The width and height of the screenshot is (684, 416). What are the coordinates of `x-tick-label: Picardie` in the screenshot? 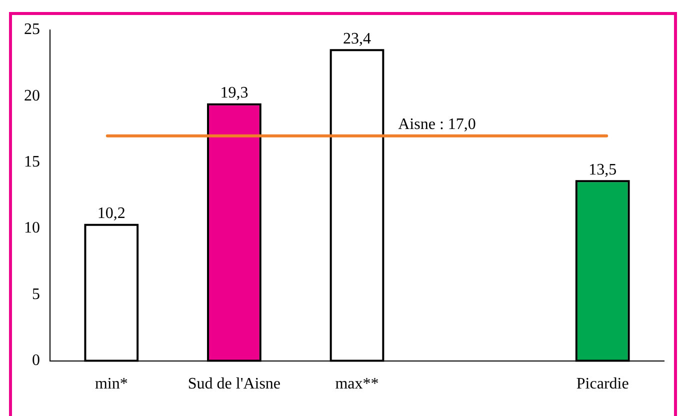 It's located at (602, 384).